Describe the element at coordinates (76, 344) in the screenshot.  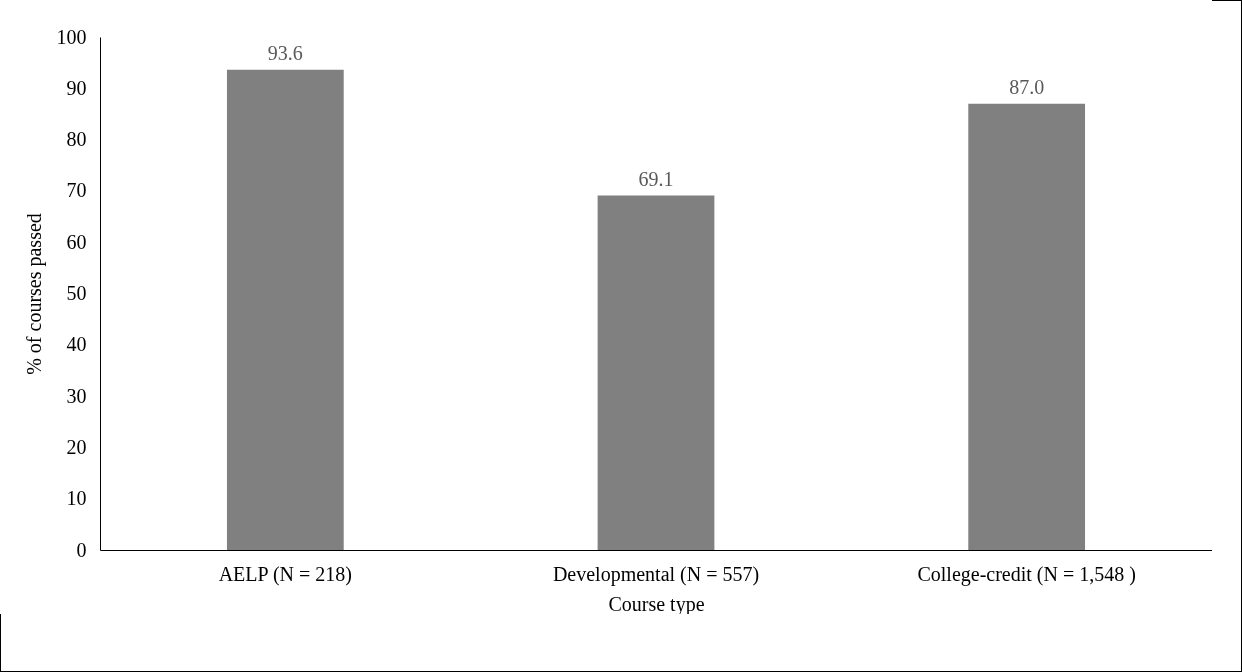
I see `y-tick-label: 40` at that location.